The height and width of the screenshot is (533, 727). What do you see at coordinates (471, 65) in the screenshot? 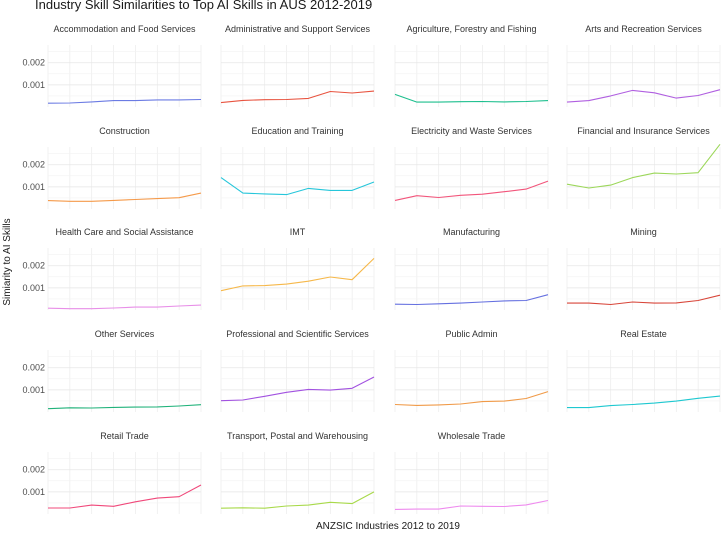
I see `facet-panel: Agriculture, Forestry and Fishing` at bounding box center [471, 65].